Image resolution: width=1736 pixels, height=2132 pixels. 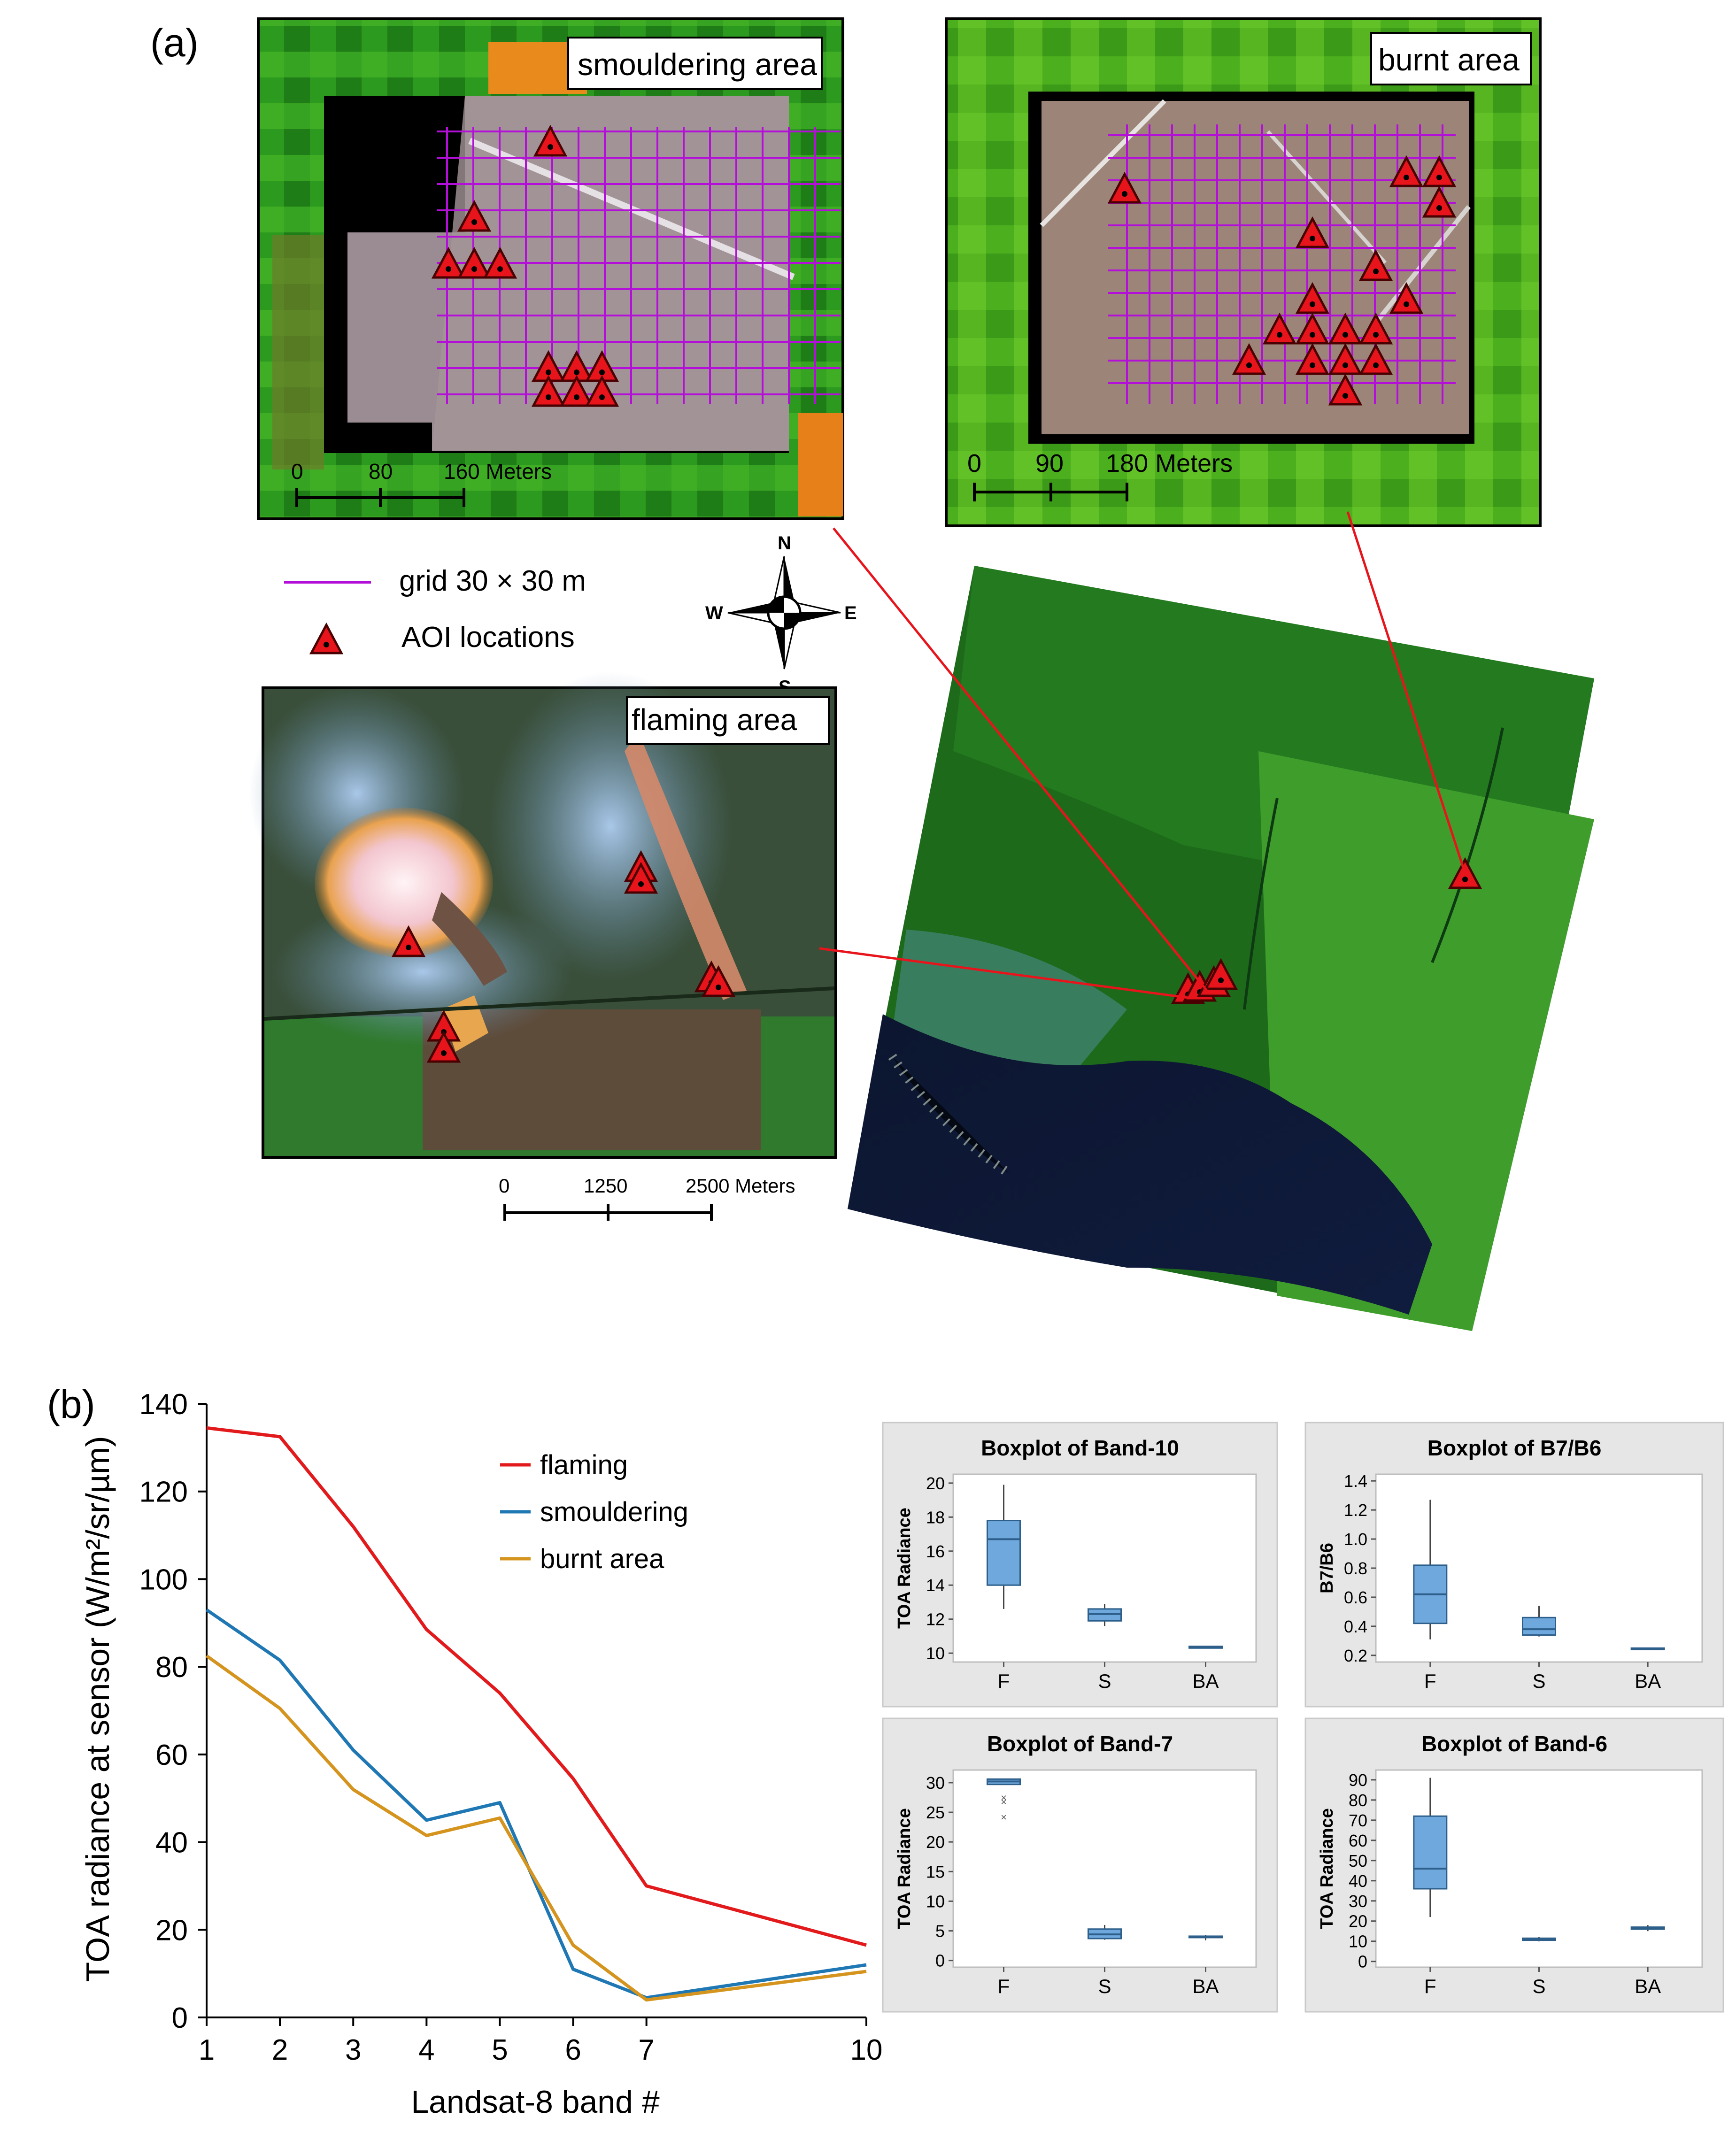 I want to click on flaming-scale-bar: 0 1250 2500 Meters, so click(x=647, y=1198).